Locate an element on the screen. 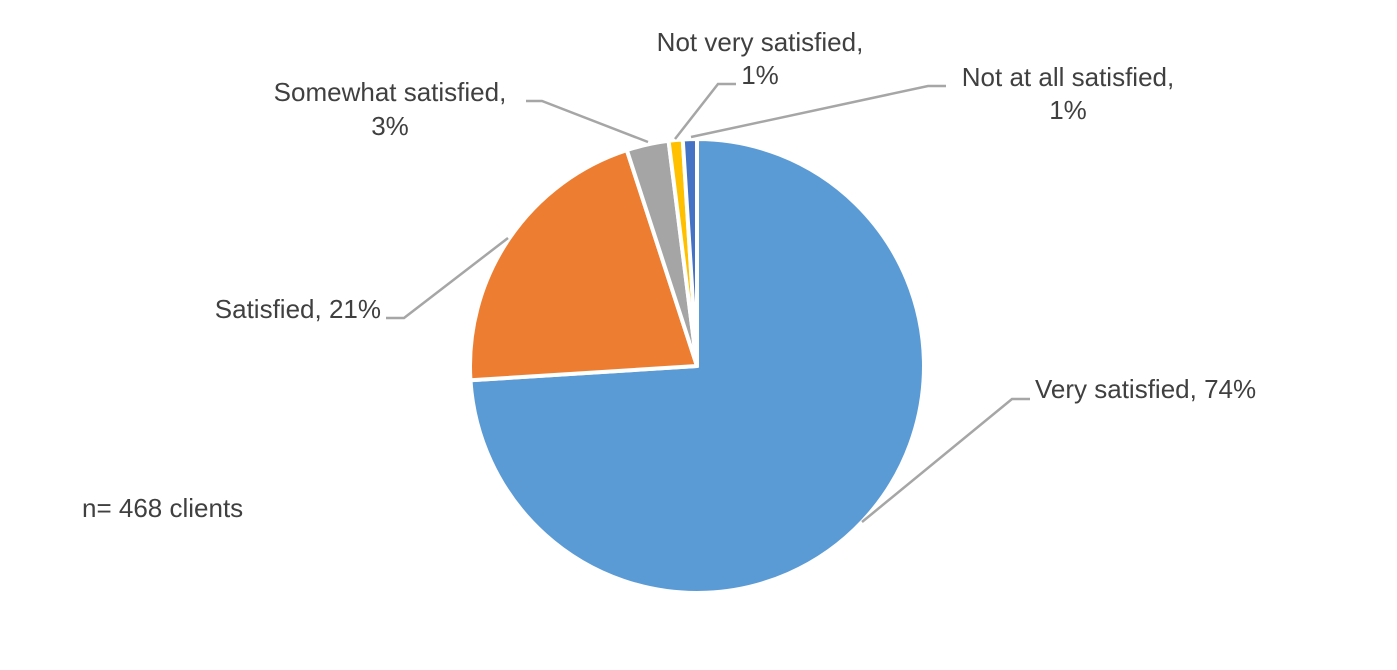  data-label-very-satisfied: Very satisfied, 74% is located at coordinates (1145, 389).